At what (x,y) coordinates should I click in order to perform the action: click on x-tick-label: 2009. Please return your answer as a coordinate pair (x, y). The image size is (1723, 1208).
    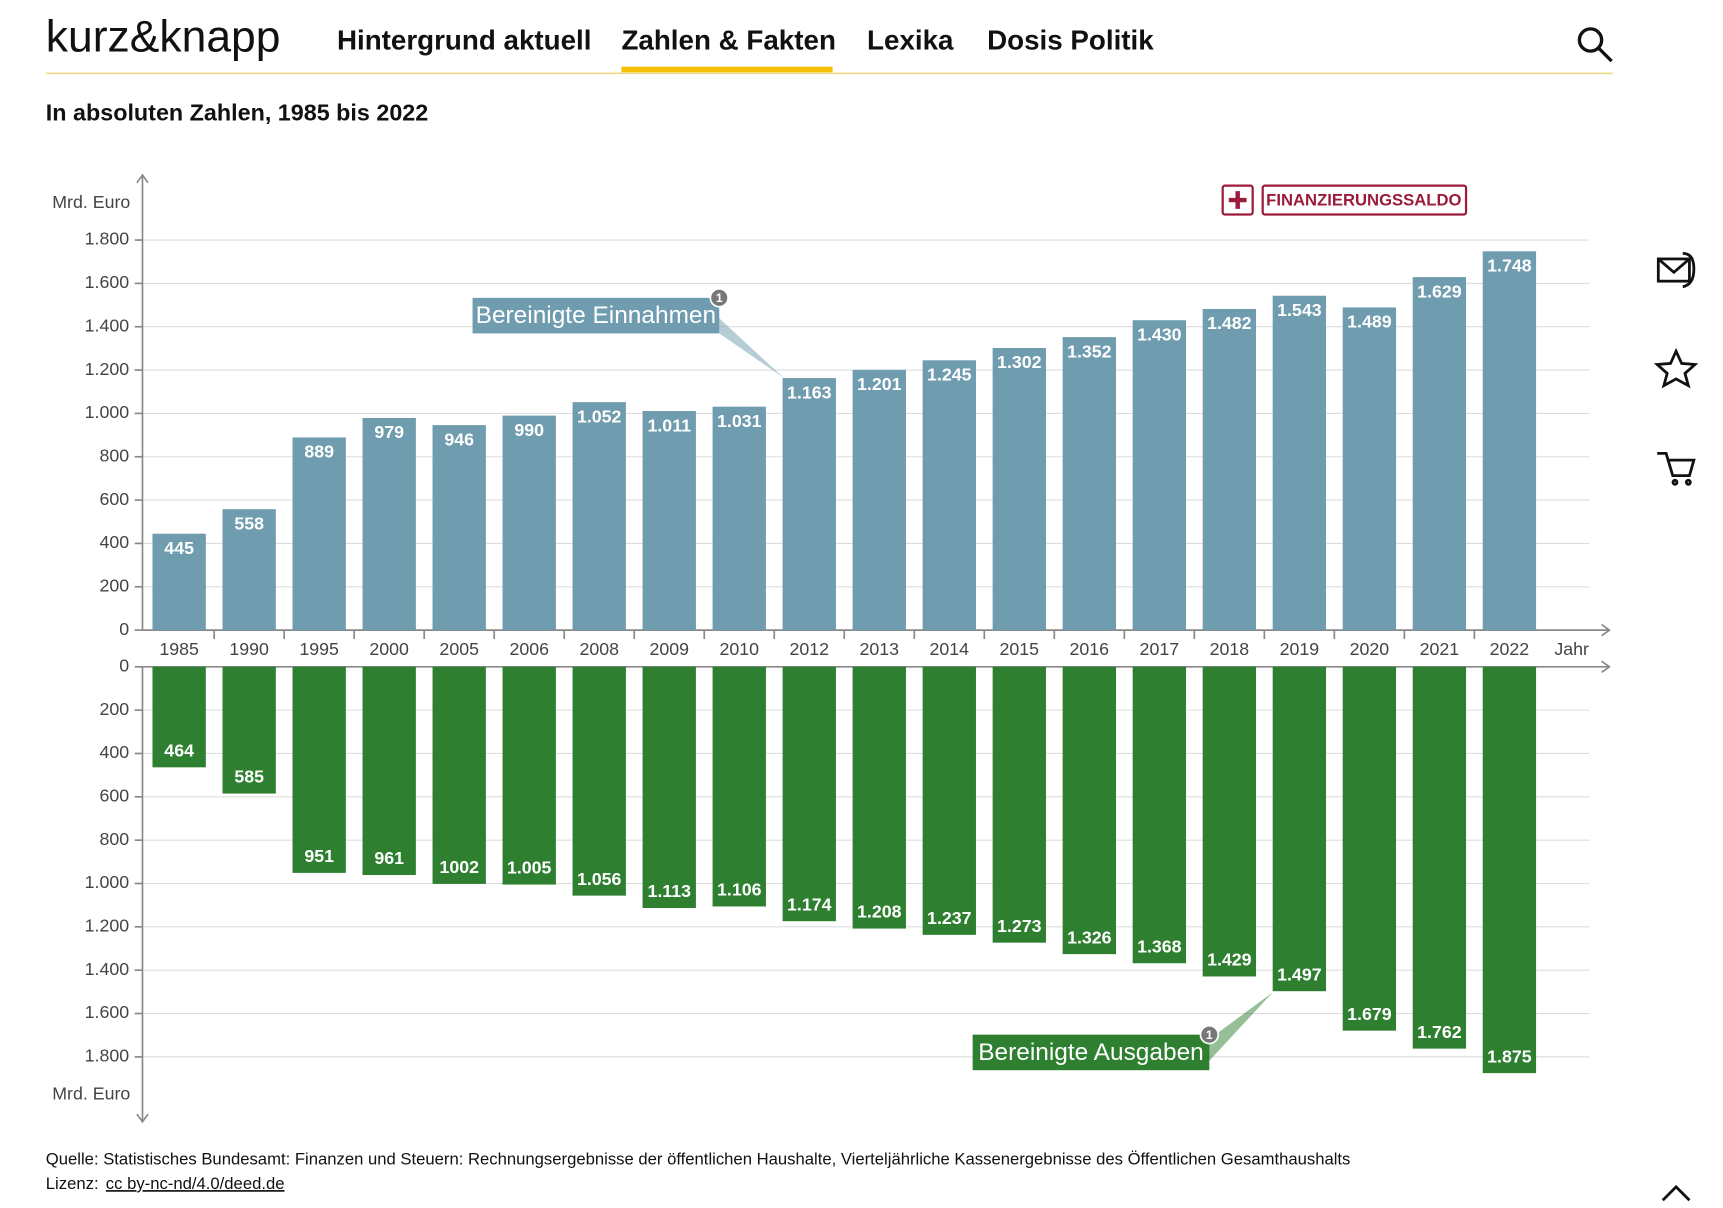
    Looking at the image, I should click on (669, 649).